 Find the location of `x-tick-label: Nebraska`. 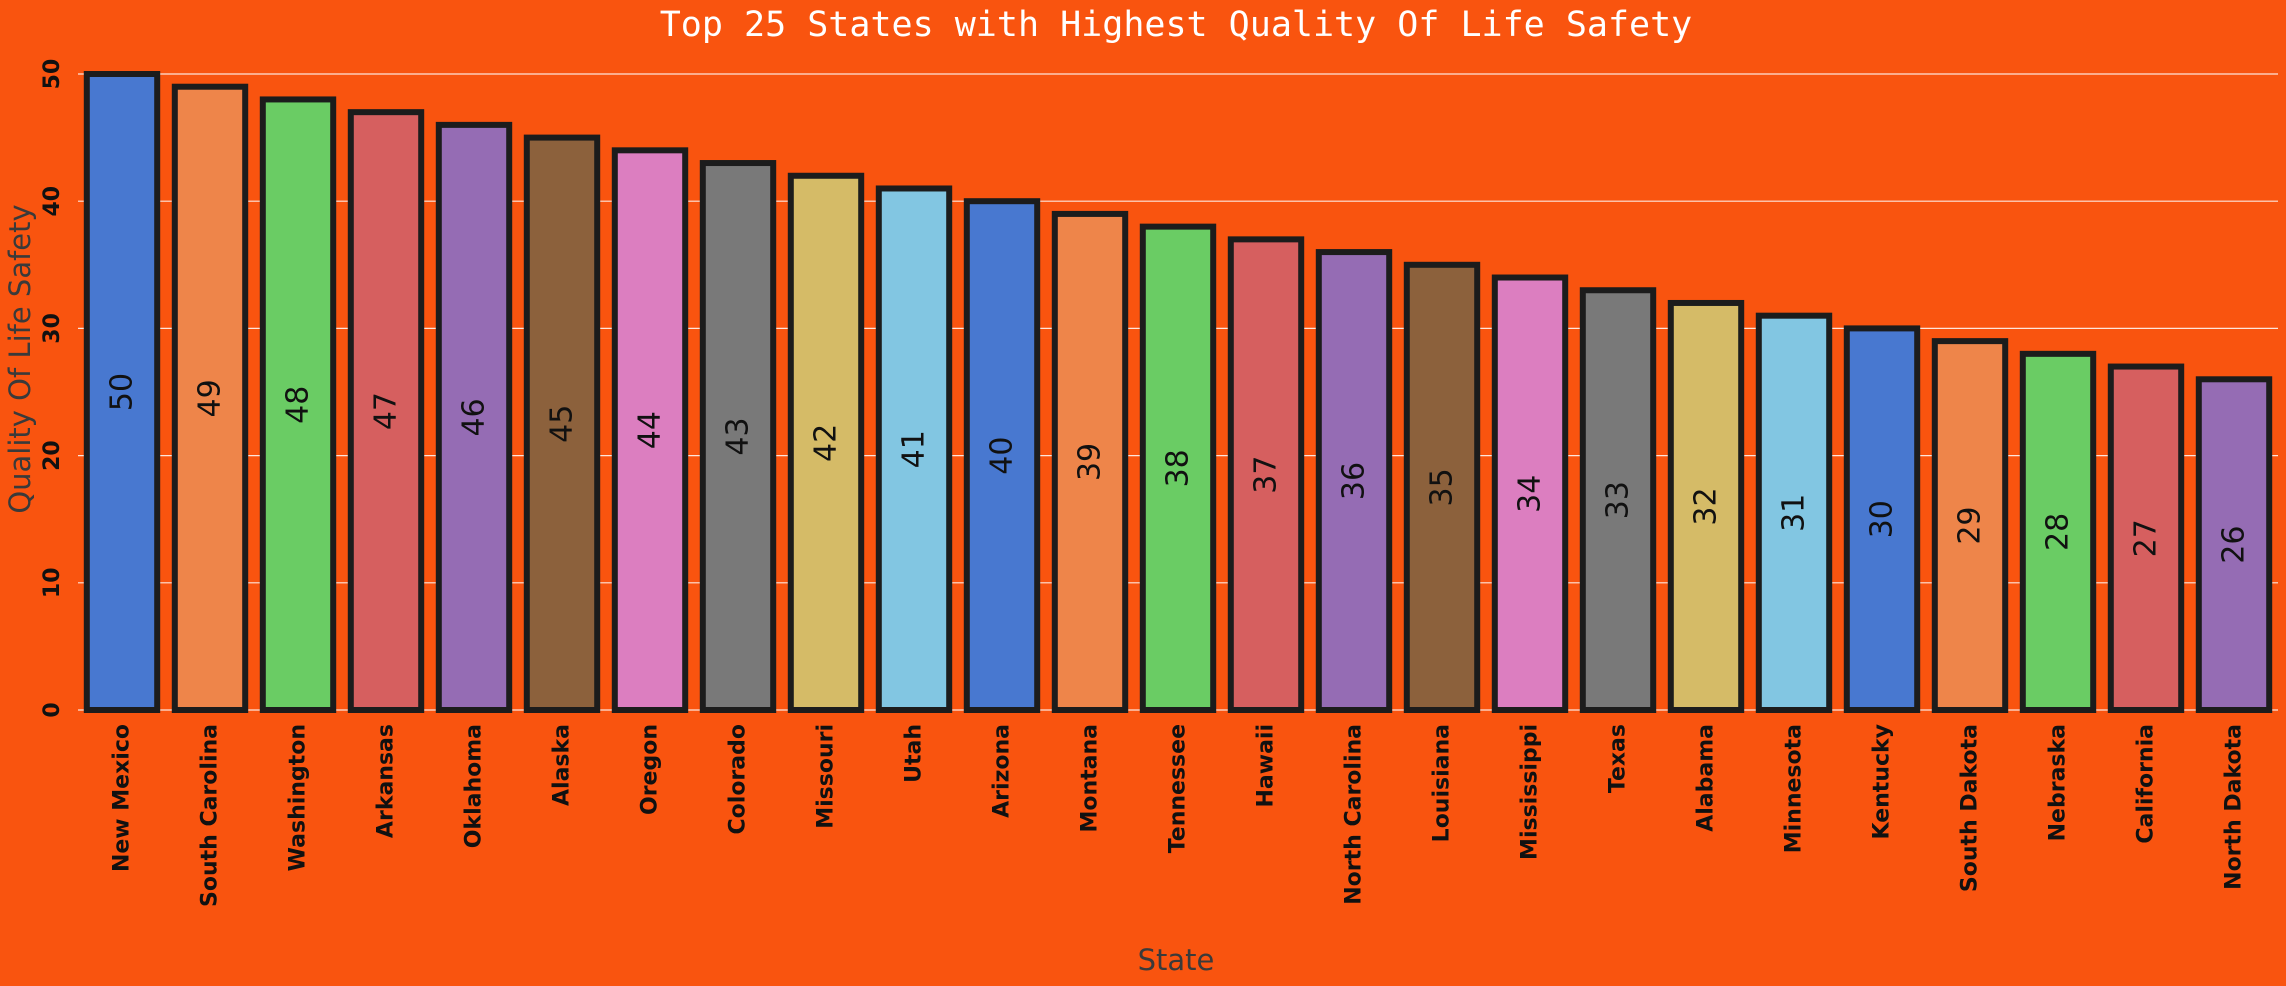

x-tick-label: Nebraska is located at coordinates (2058, 782).